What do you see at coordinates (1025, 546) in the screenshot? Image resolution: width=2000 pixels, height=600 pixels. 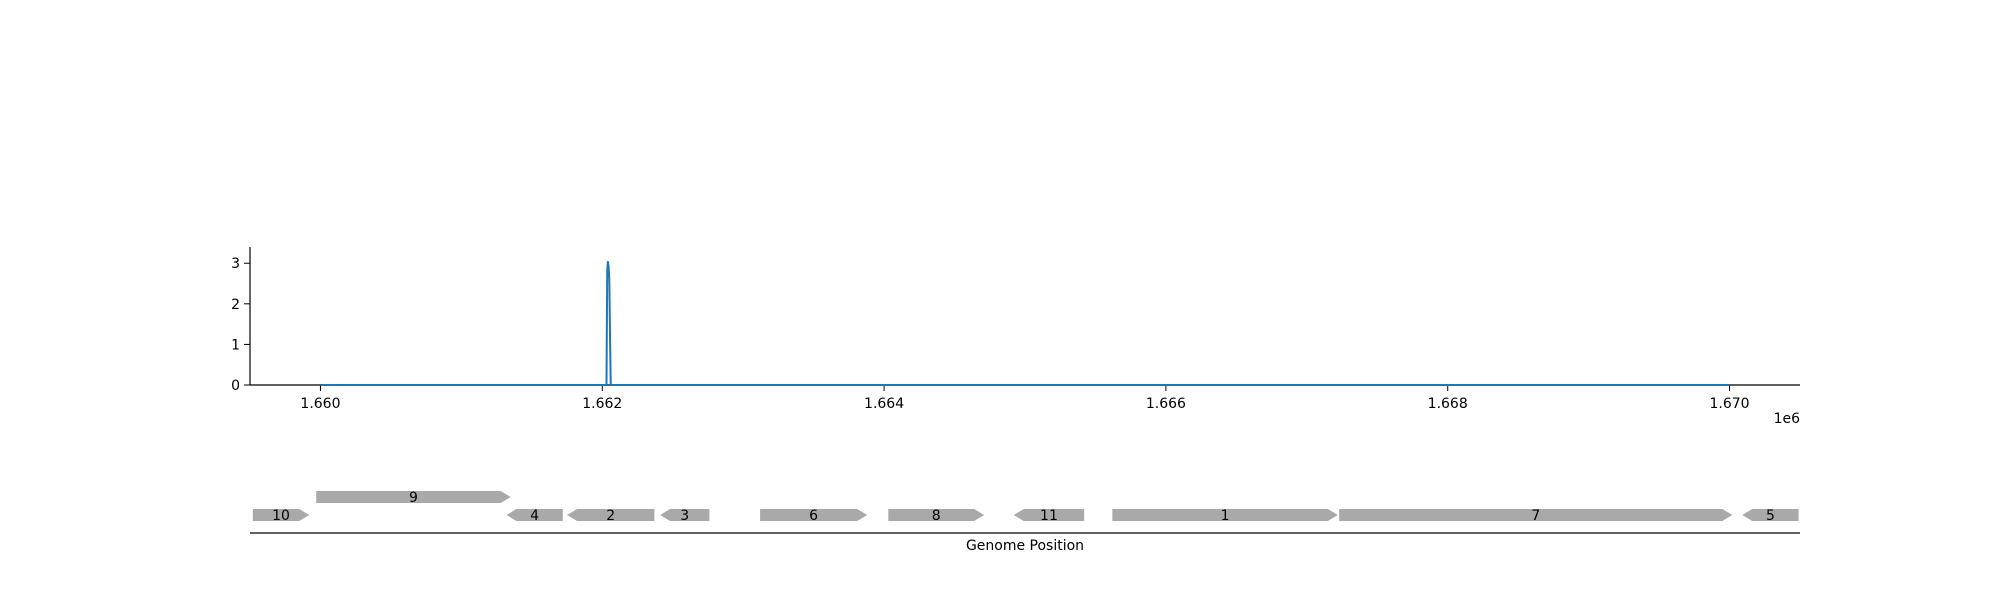 I see `x-axis-label: Genome Position` at bounding box center [1025, 546].